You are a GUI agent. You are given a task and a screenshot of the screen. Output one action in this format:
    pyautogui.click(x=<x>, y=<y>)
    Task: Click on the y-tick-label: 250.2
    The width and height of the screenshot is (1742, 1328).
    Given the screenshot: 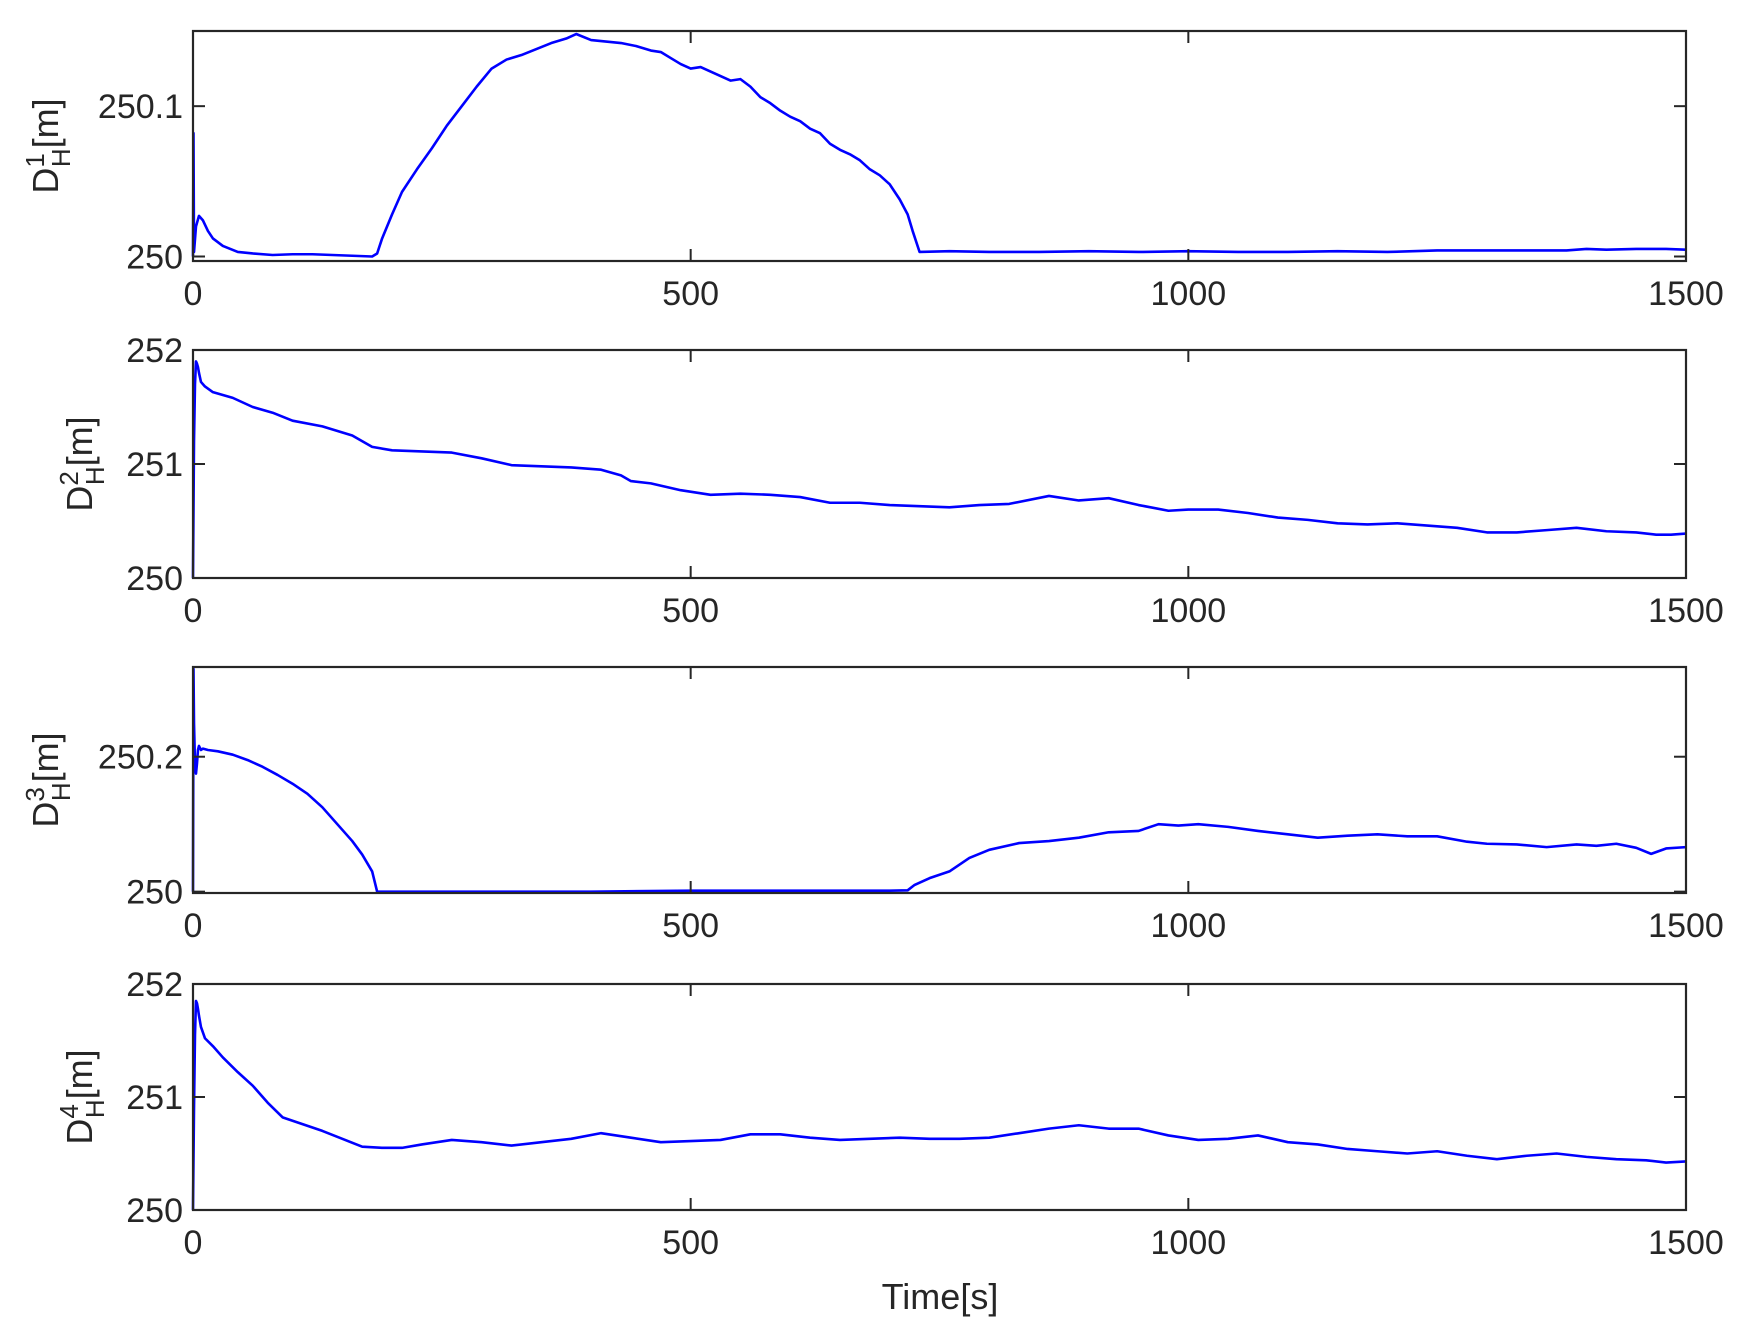 What is the action you would take?
    pyautogui.click(x=140, y=758)
    